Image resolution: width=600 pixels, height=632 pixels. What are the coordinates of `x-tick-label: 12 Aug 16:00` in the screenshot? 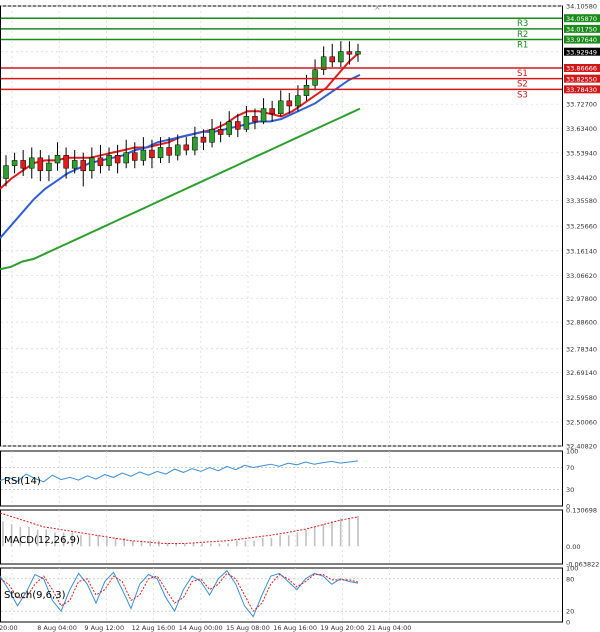 It's located at (154, 628).